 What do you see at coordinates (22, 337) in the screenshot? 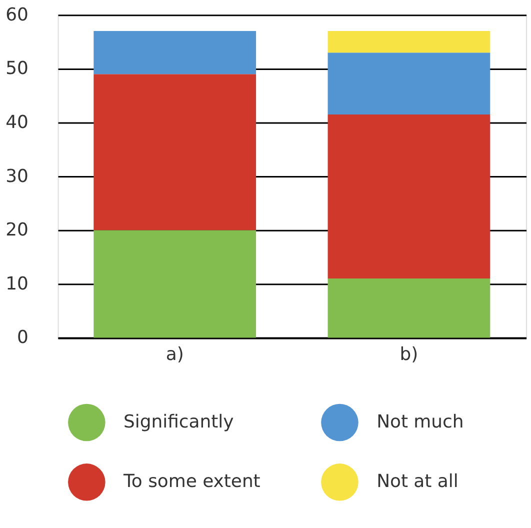
I see `y-tick-label: 0` at bounding box center [22, 337].